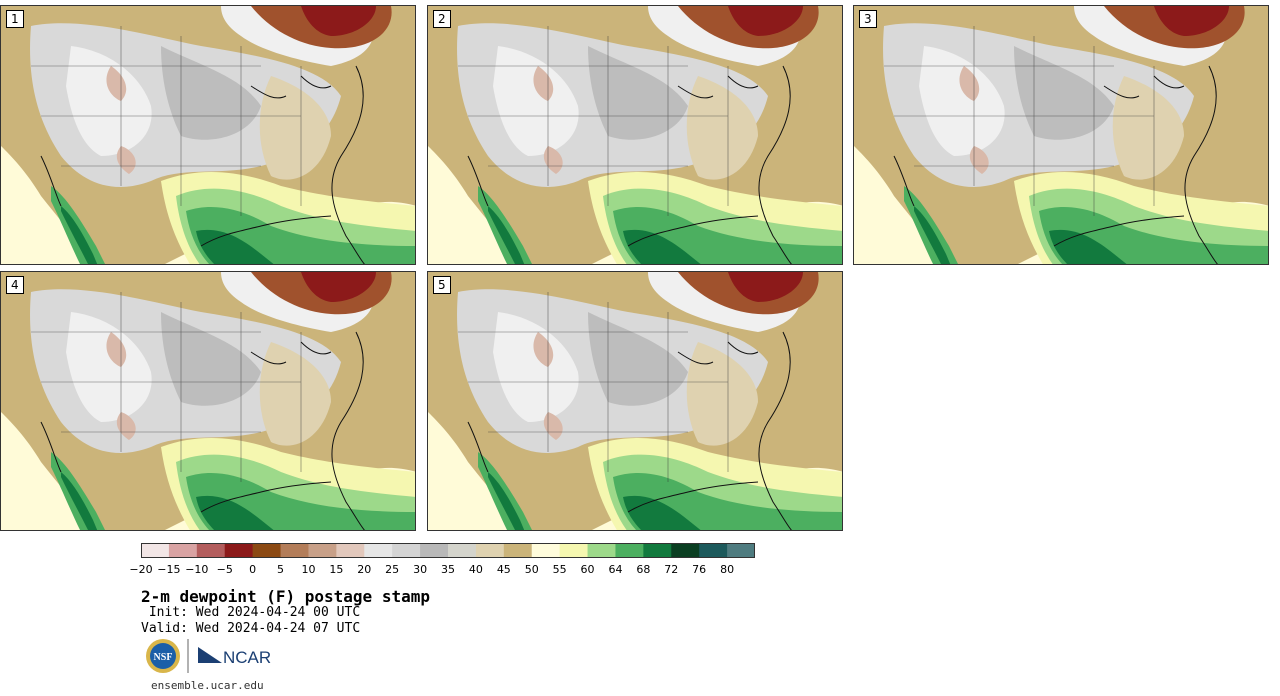 This screenshot has height=696, width=1280. What do you see at coordinates (699, 569) in the screenshot?
I see `colorbar-tick-label: 76` at bounding box center [699, 569].